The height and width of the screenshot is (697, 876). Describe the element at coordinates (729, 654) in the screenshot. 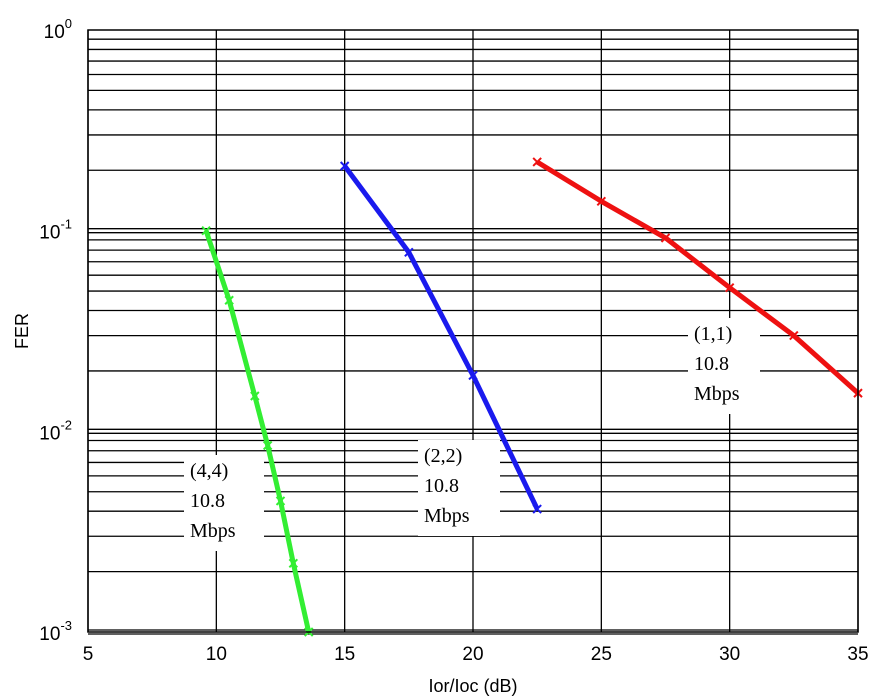

I see `x-tick-label: 30` at that location.